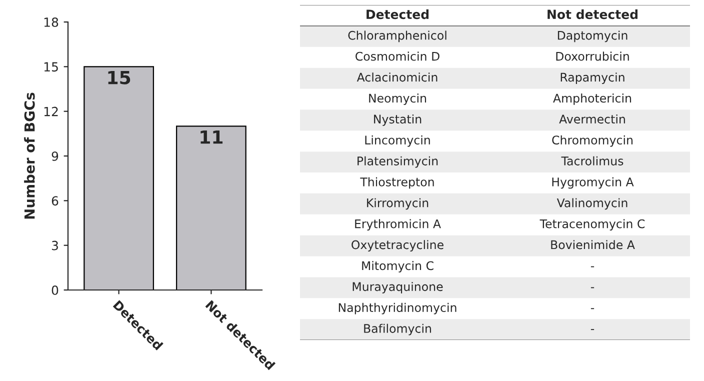  What do you see at coordinates (397, 141) in the screenshot?
I see `text: Lincomycin` at bounding box center [397, 141].